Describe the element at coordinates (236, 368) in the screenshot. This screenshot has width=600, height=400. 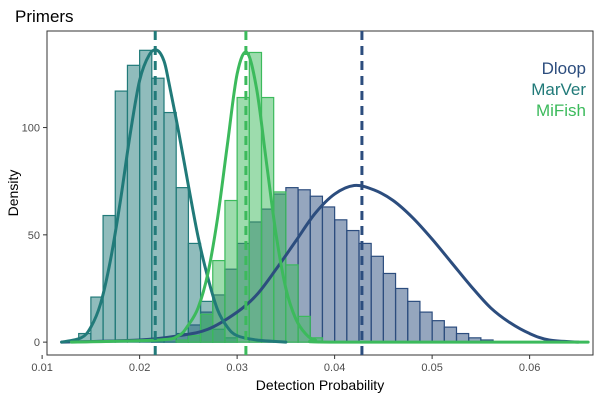
I see `x-tick-label-2: 0.03` at that location.